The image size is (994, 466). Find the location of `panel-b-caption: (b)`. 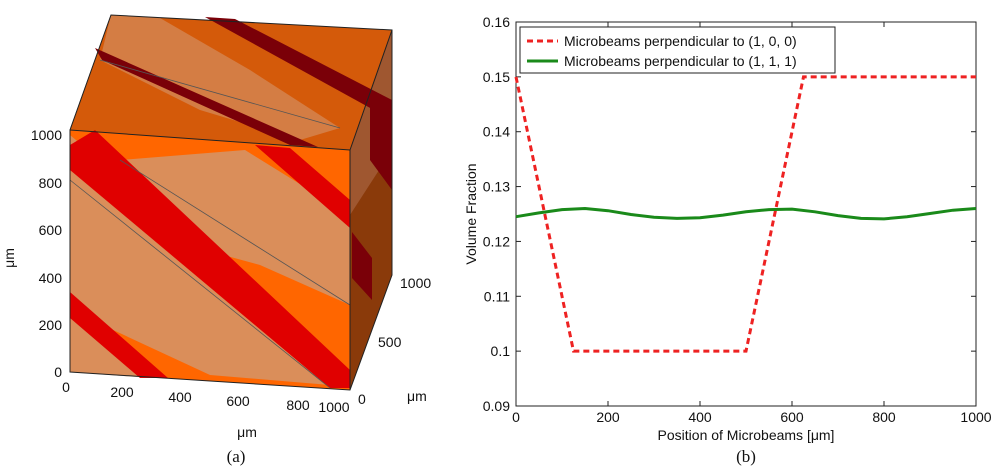

panel-b-caption: (b) is located at coordinates (746, 456).